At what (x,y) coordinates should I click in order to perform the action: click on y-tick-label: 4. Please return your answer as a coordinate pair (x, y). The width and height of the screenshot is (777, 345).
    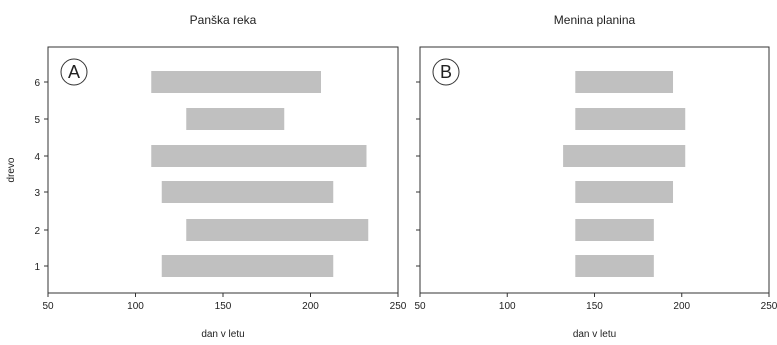
    Looking at the image, I should click on (37, 157).